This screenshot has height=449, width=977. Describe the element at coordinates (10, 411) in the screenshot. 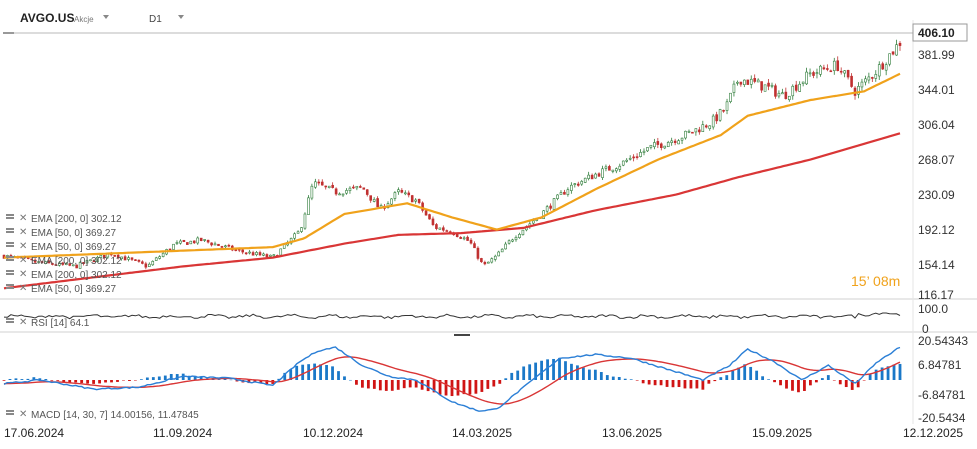

I see `macd-settings-icon` at that location.